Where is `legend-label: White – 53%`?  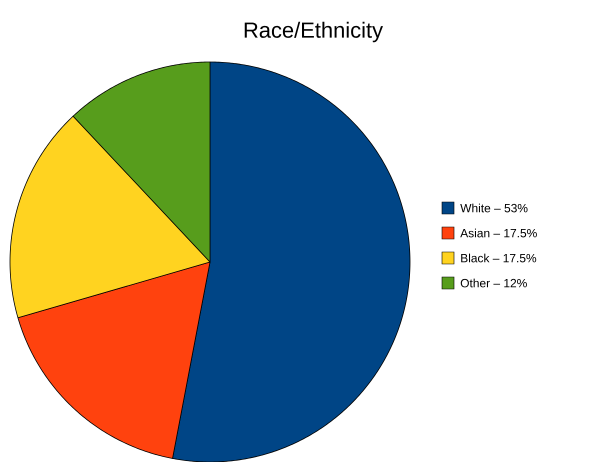
legend-label: White – 53% is located at coordinates (494, 207).